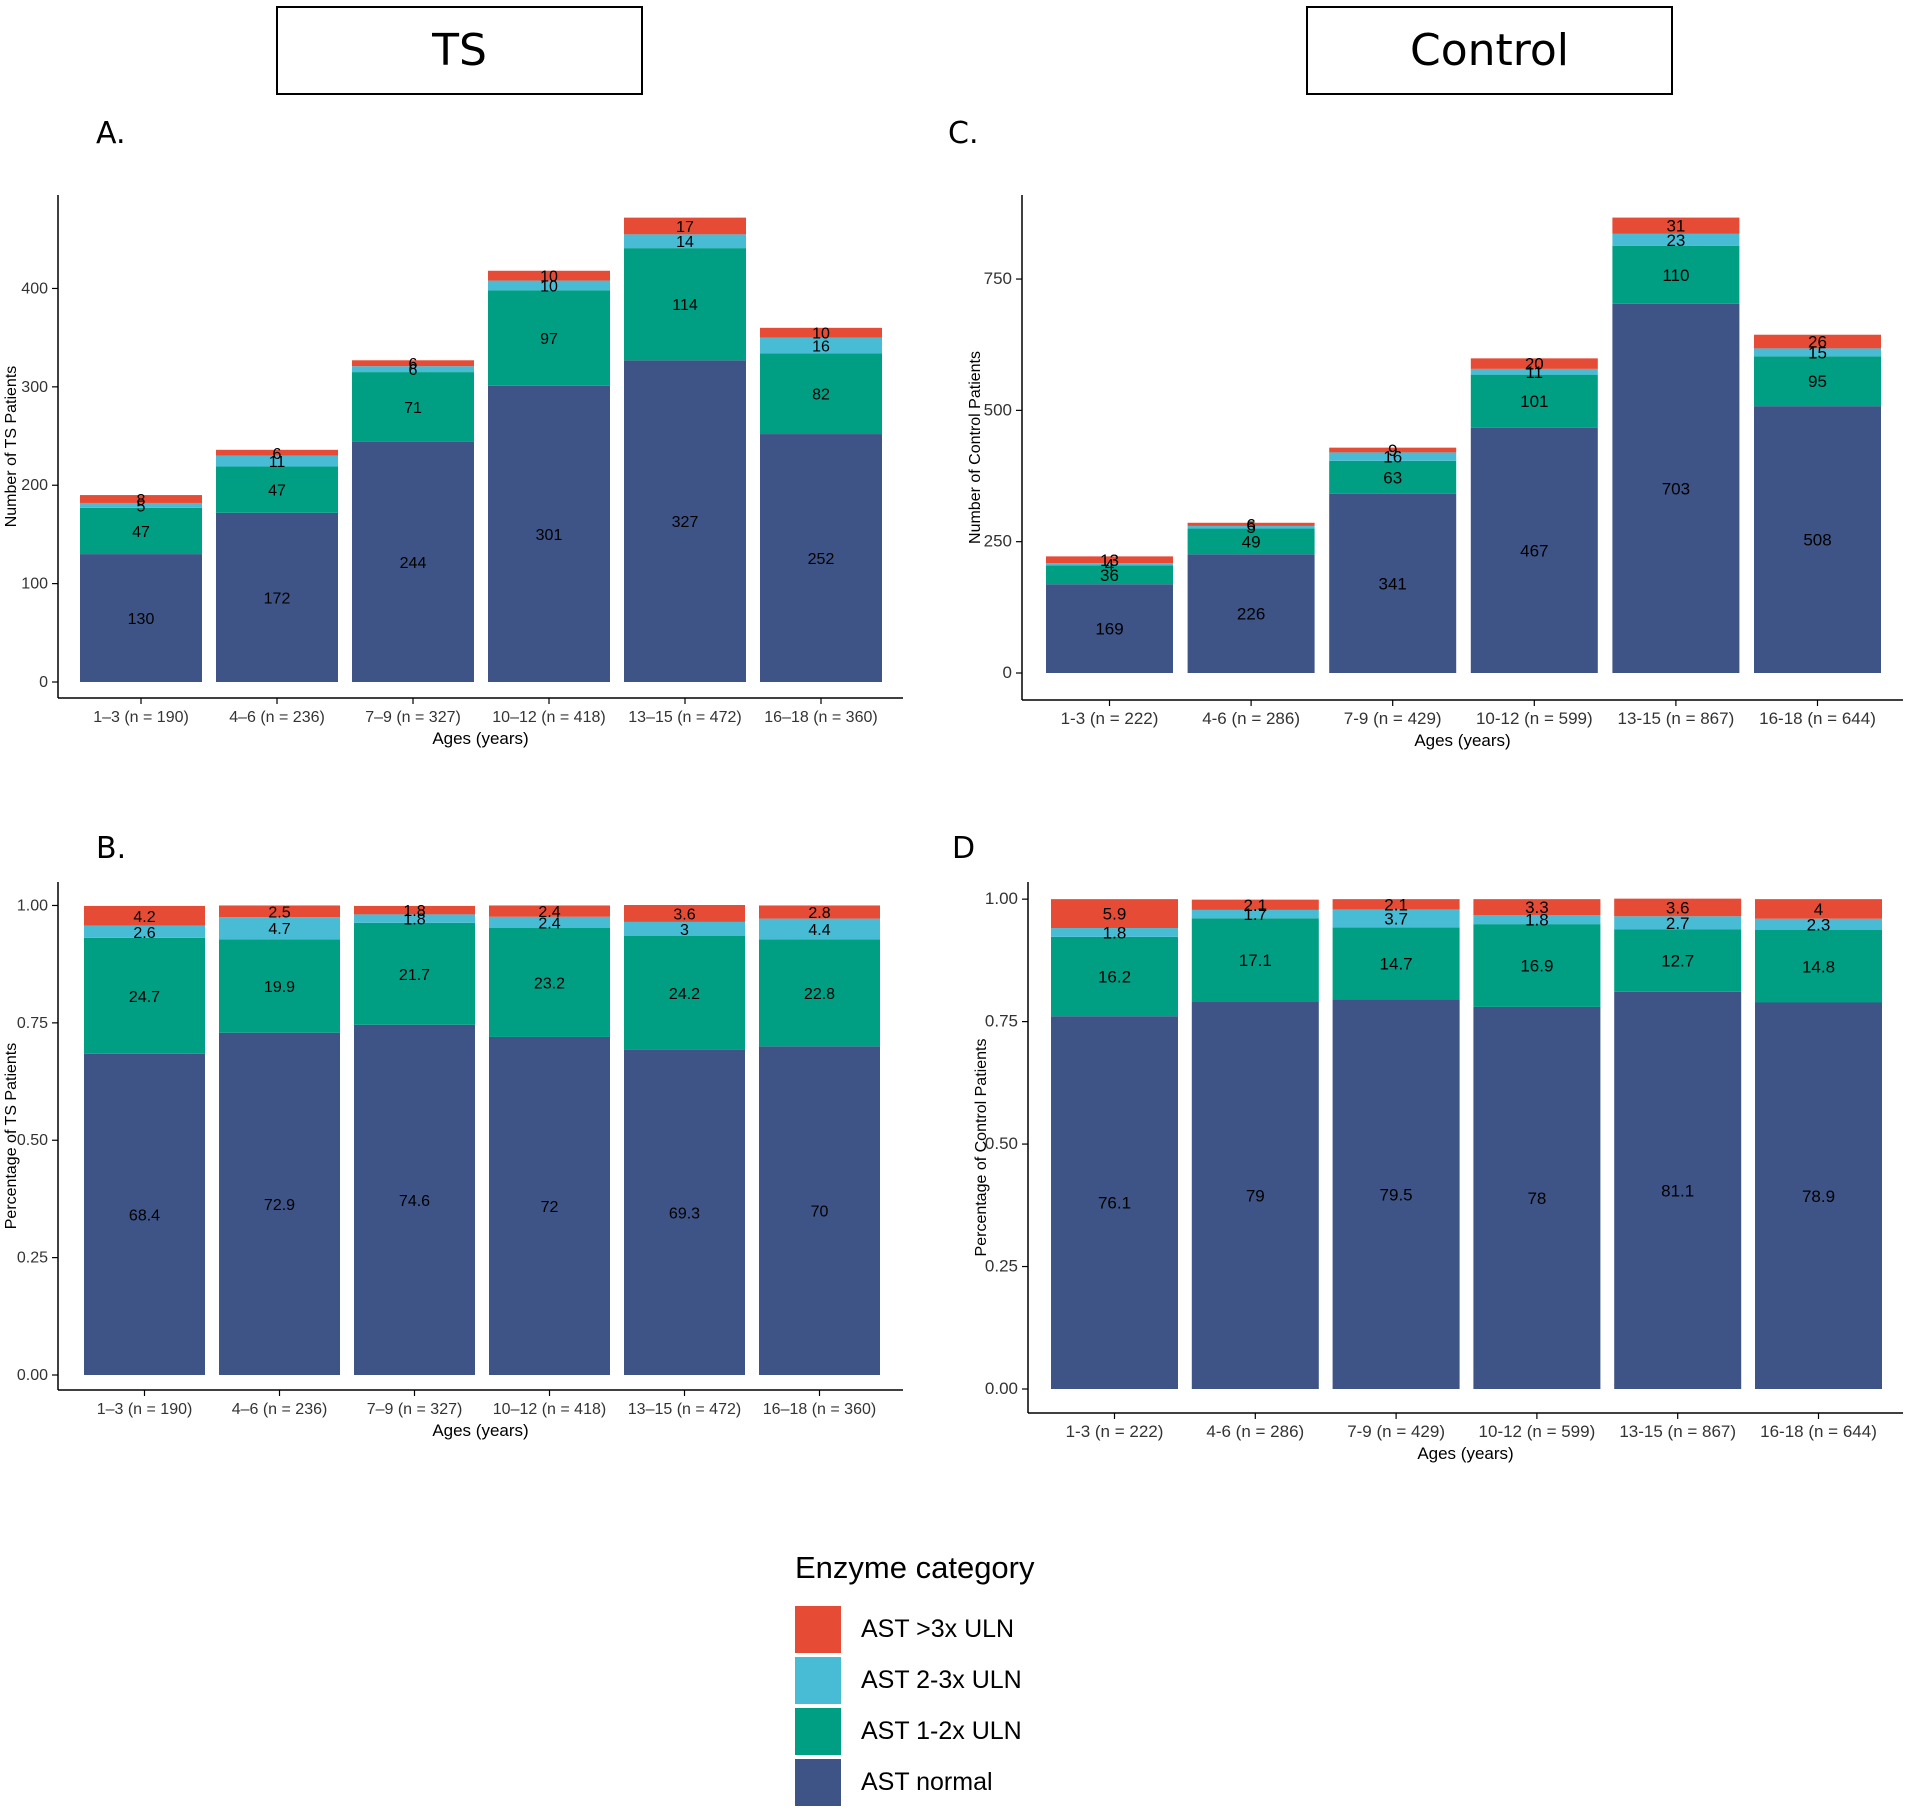 This screenshot has width=1907, height=1808. I want to click on x-tick-label-b: 13–15 (n = 472), so click(684, 1409).